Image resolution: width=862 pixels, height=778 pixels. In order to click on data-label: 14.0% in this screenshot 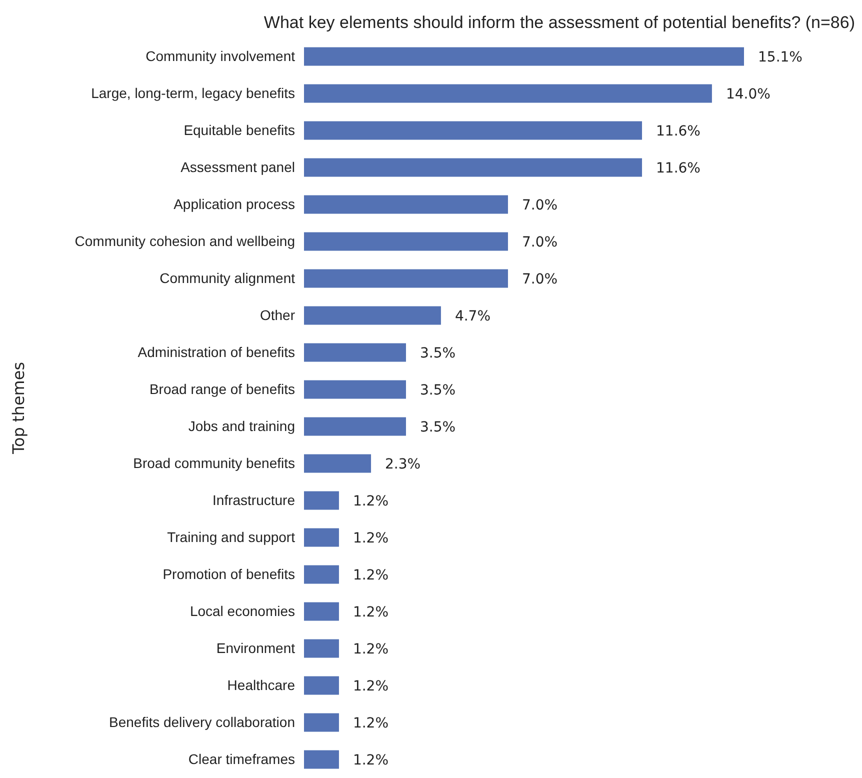, I will do `click(748, 94)`.